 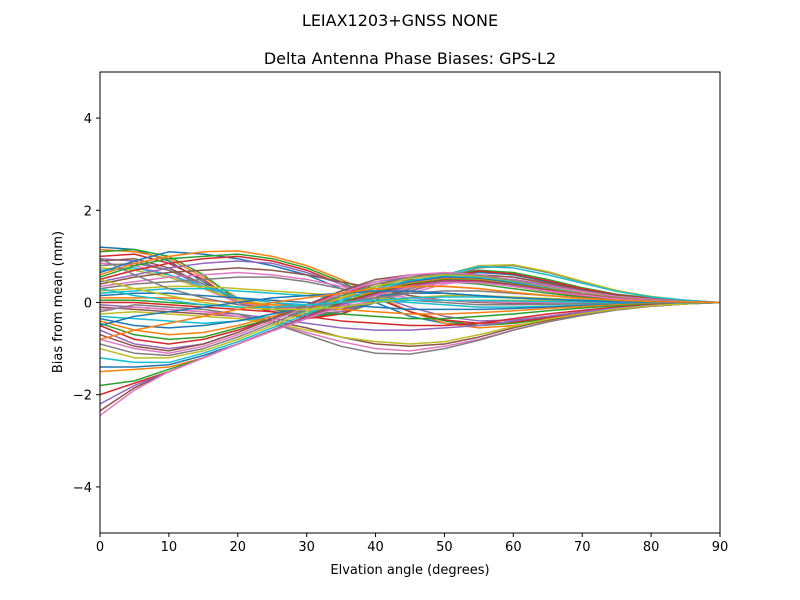 I want to click on x-tick-label: 90, so click(x=720, y=547).